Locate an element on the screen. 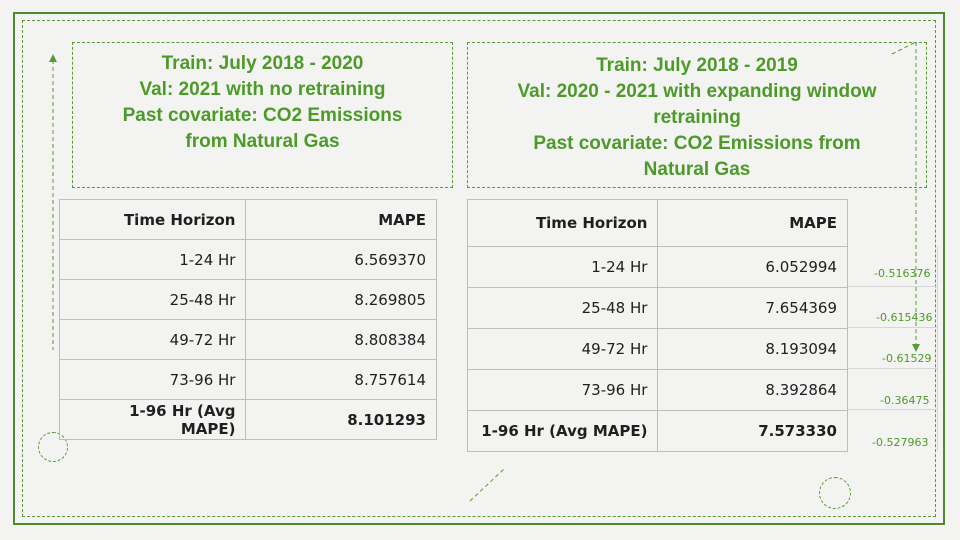  mape-cell: 8.808384 is located at coordinates (341, 339).